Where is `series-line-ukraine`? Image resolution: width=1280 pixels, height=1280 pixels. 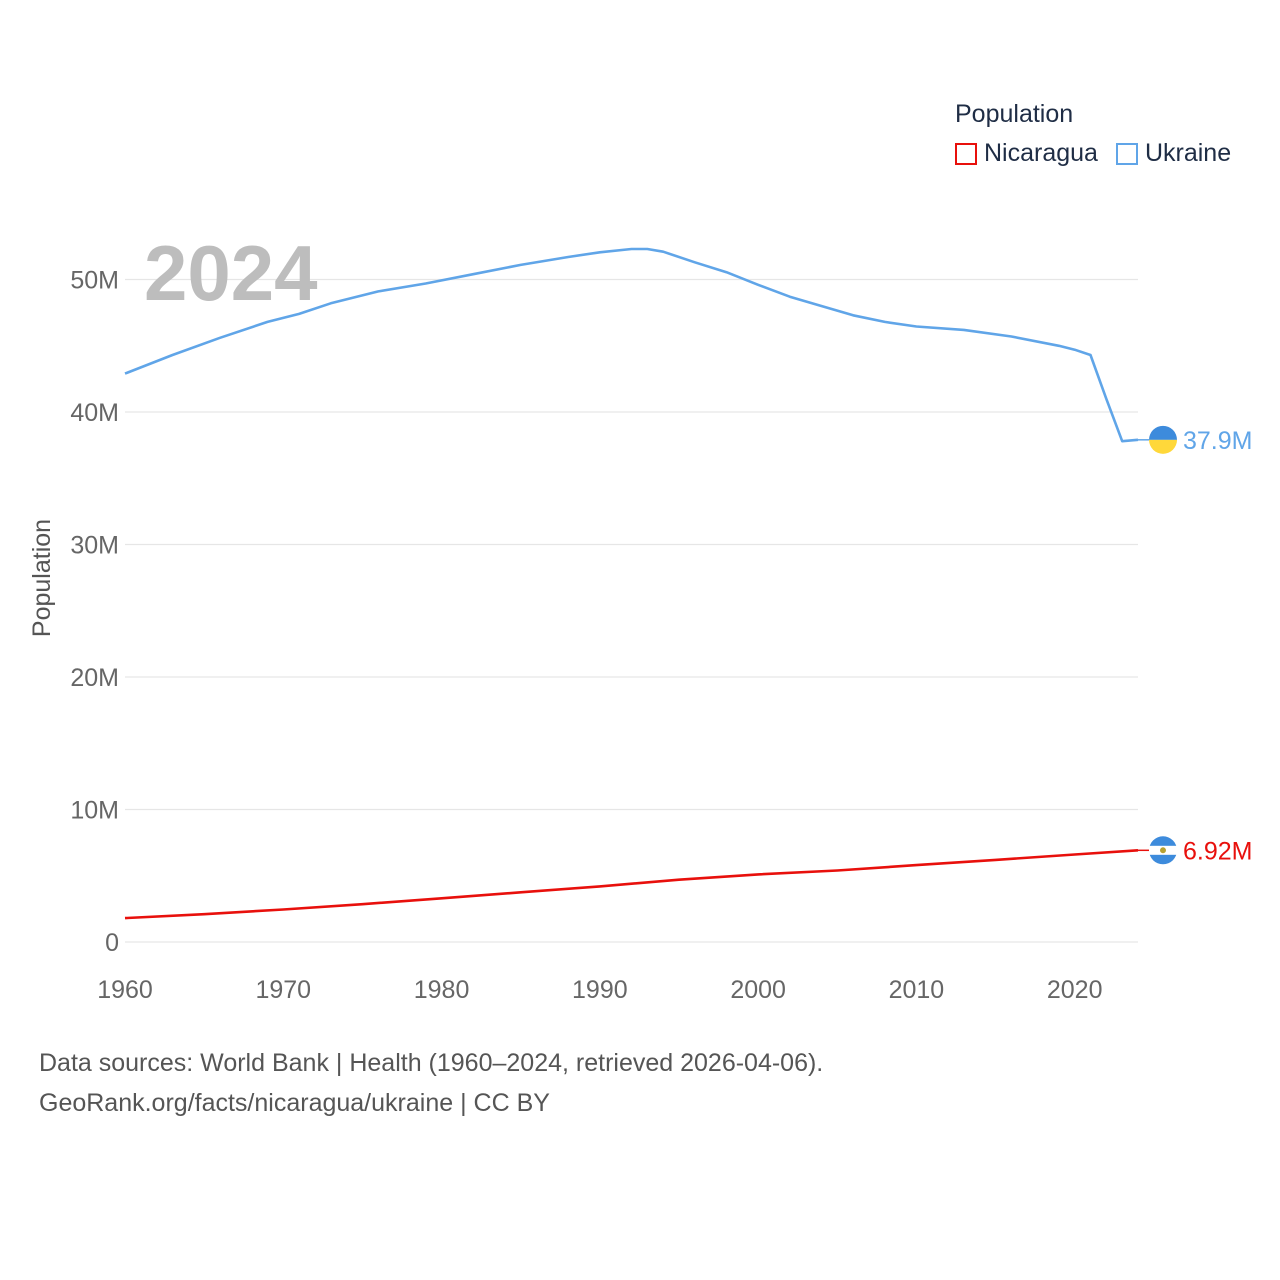
series-line-ukraine is located at coordinates (631, 345).